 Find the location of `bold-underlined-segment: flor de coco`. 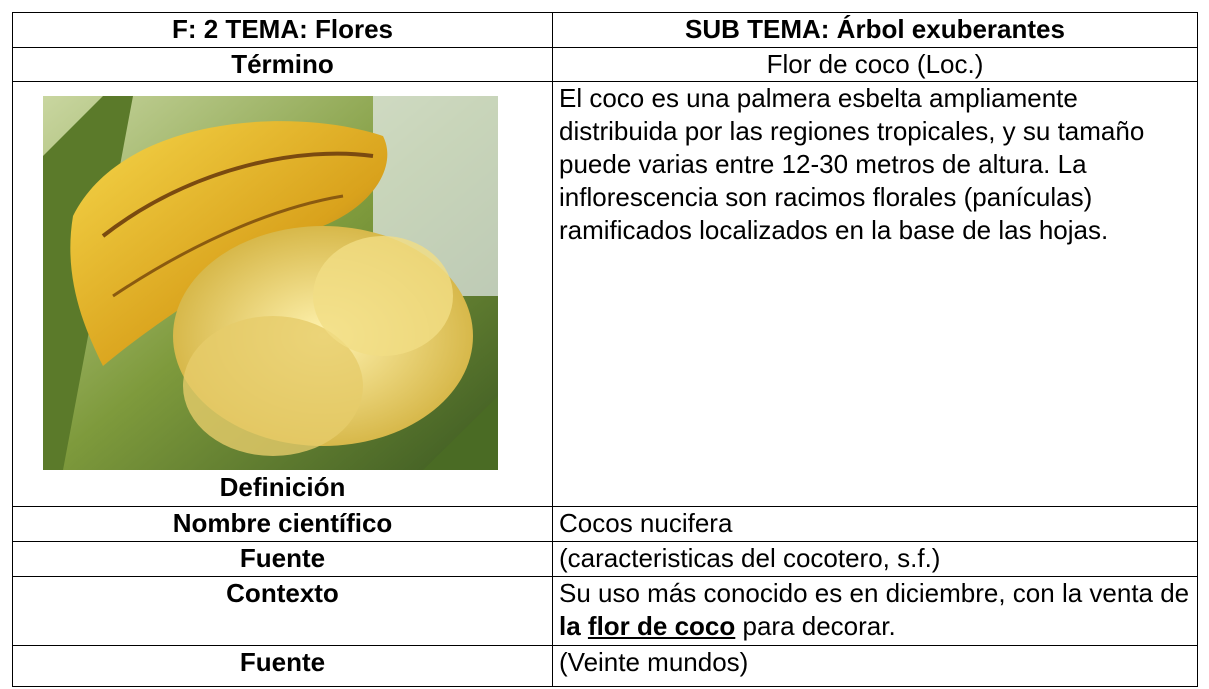

bold-underlined-segment: flor de coco is located at coordinates (661, 626).